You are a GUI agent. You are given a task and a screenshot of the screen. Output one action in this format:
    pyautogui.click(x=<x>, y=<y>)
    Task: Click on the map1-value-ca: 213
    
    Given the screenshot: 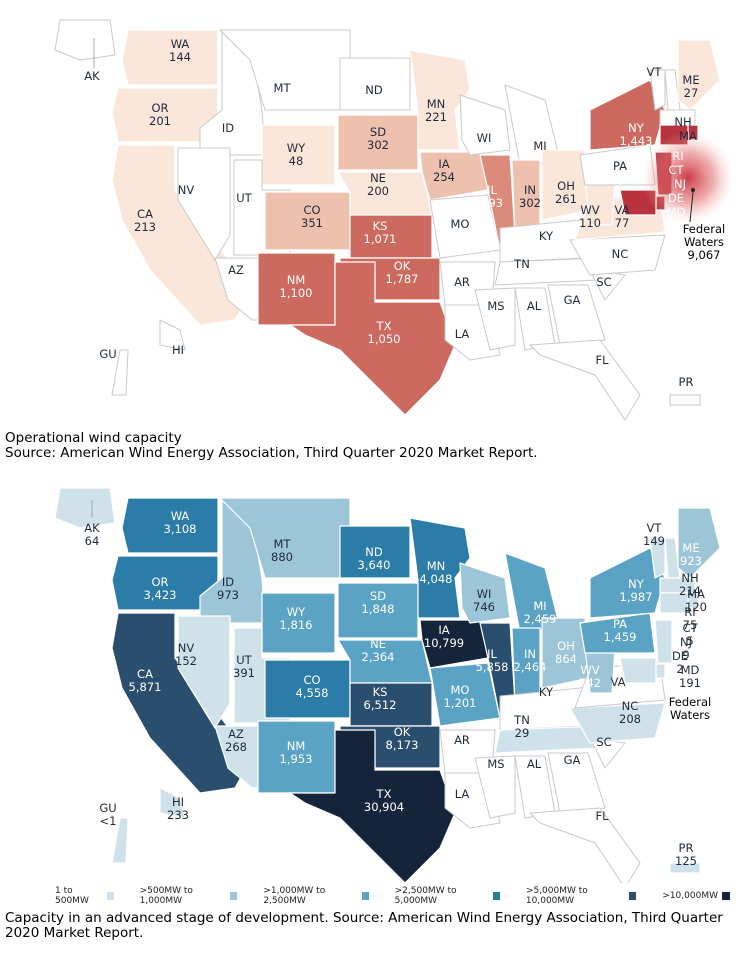 What is the action you would take?
    pyautogui.click(x=145, y=227)
    